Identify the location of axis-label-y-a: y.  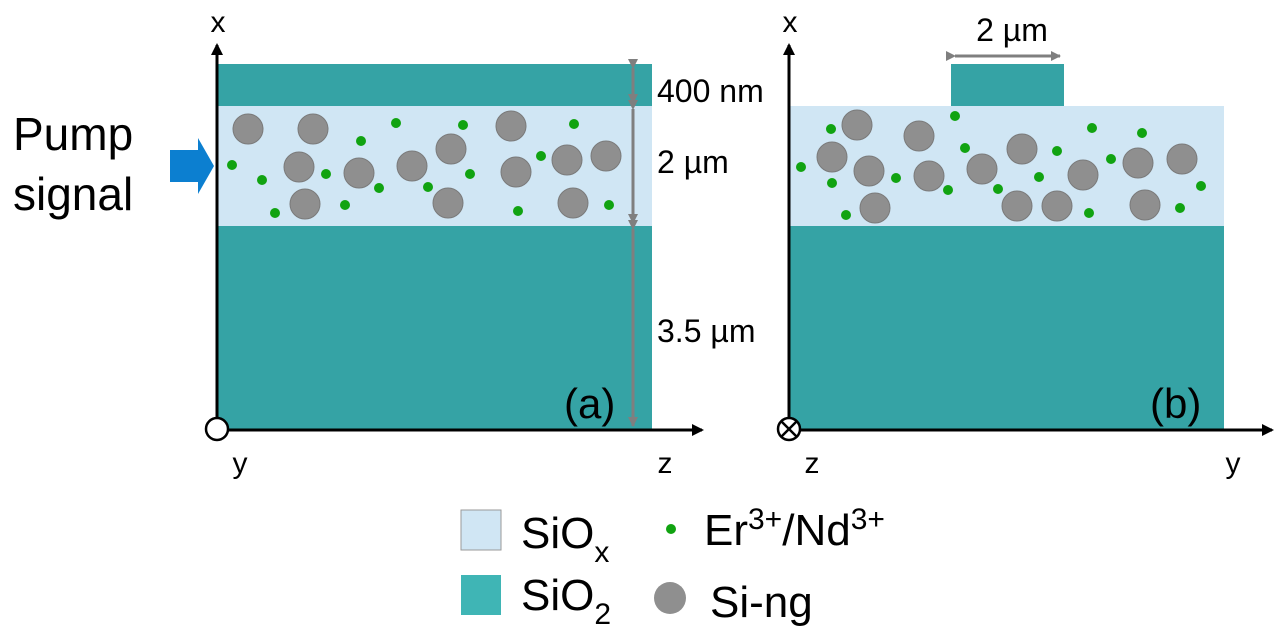
(240, 463).